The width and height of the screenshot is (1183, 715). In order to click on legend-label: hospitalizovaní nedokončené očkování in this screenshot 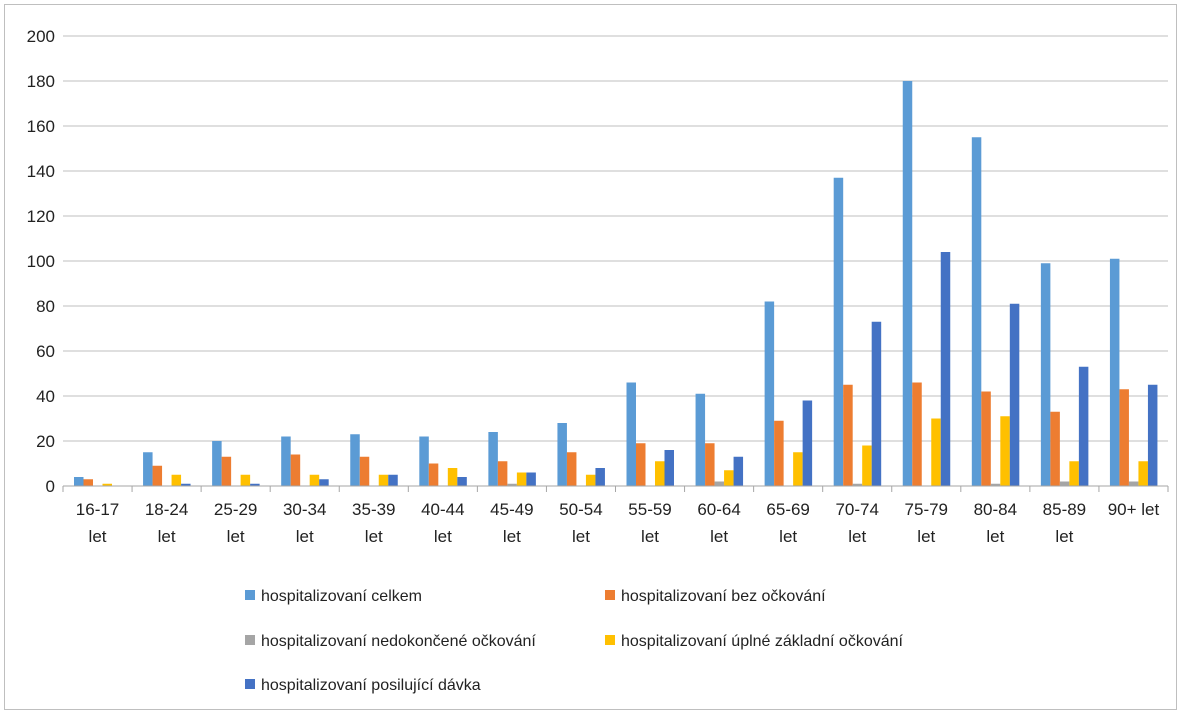, I will do `click(398, 641)`.